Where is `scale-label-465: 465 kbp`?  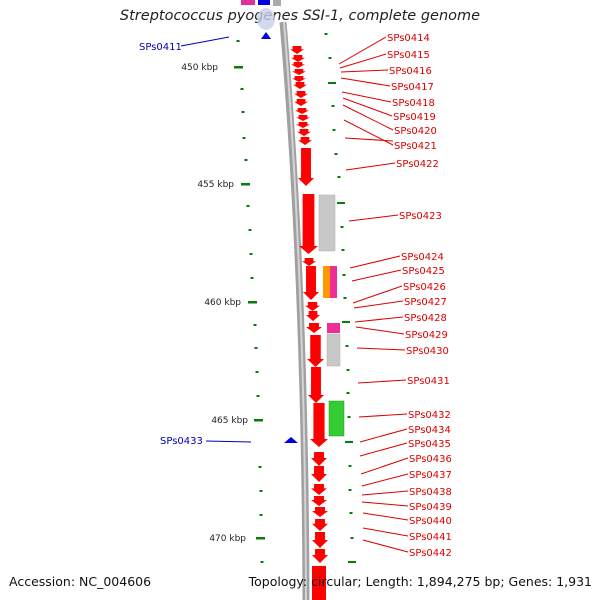 scale-label-465: 465 kbp is located at coordinates (229, 421).